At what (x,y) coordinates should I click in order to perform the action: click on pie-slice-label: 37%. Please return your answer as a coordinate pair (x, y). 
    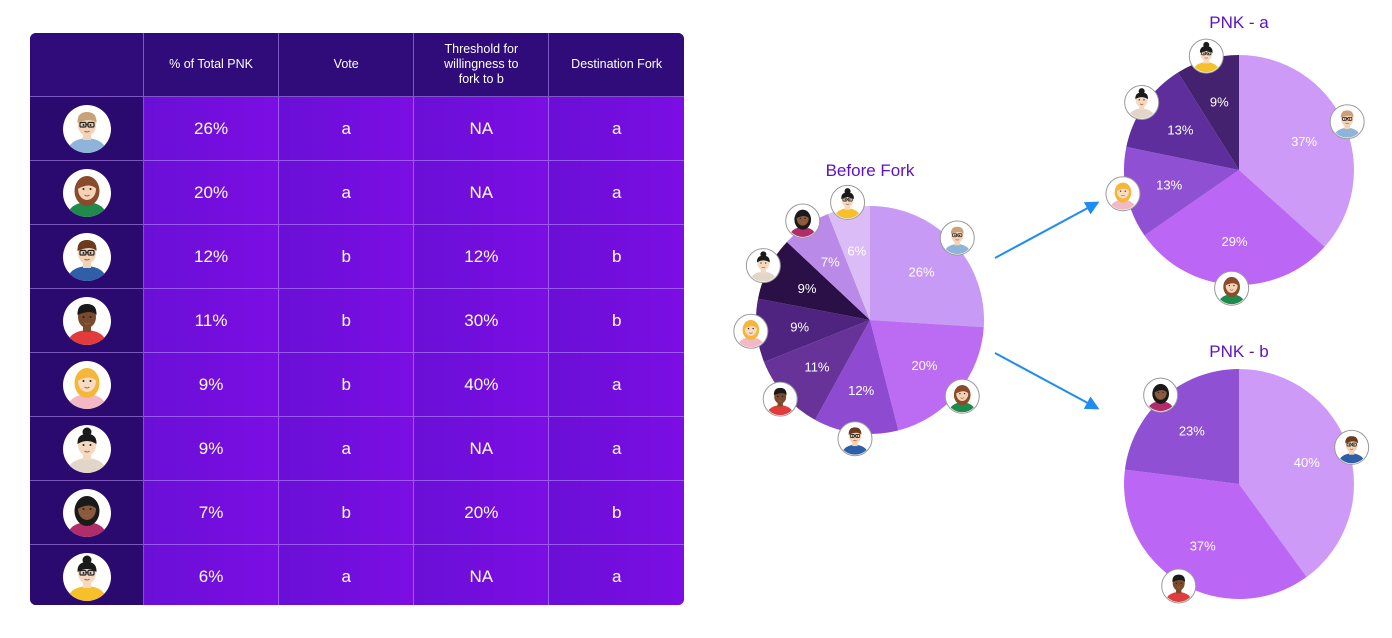
    Looking at the image, I should click on (1203, 545).